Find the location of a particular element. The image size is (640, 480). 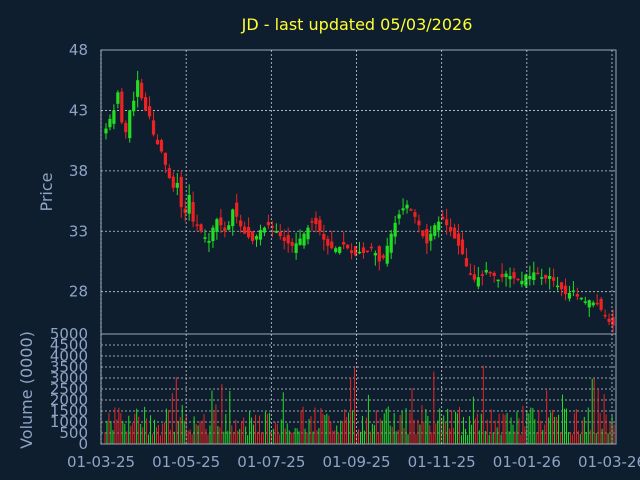

volume-tick-label: 2000 is located at coordinates (69, 400).